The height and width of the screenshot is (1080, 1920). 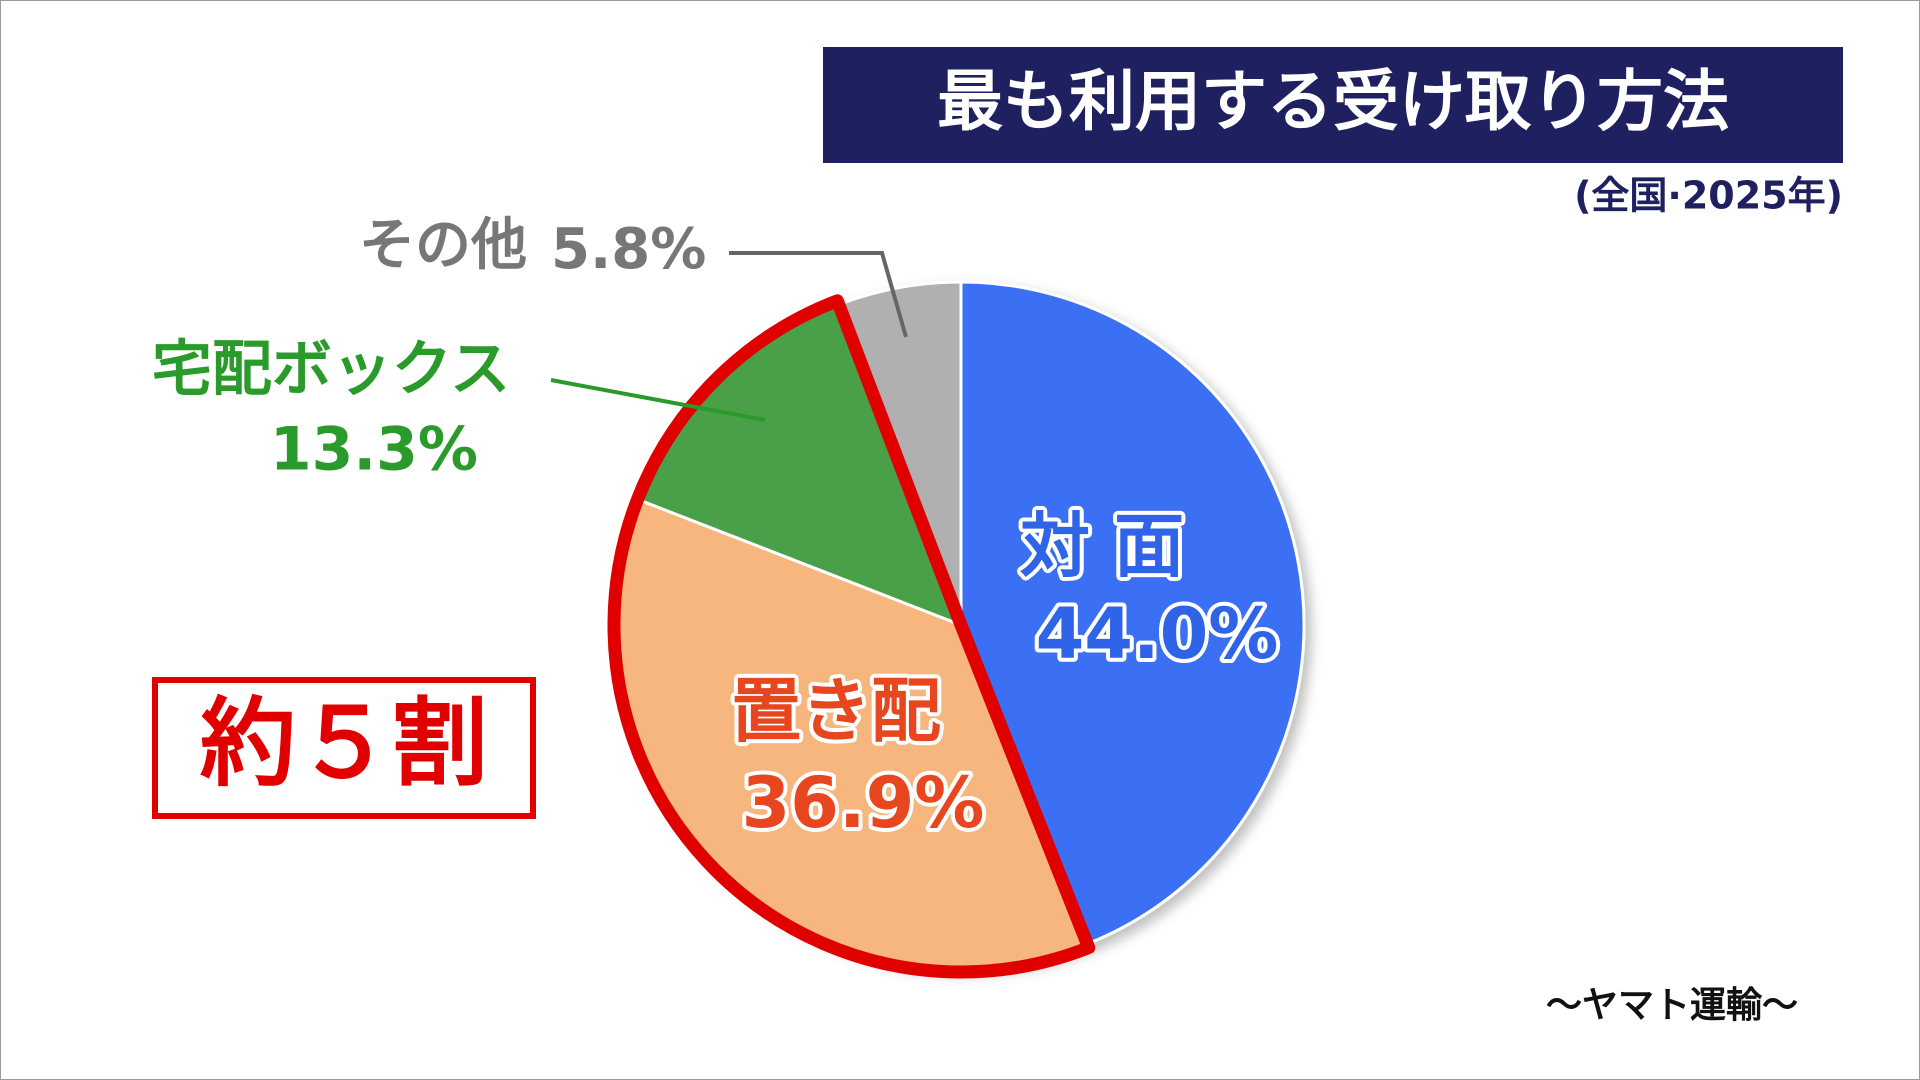 What do you see at coordinates (443, 245) in the screenshot?
I see `slice-label: その他` at bounding box center [443, 245].